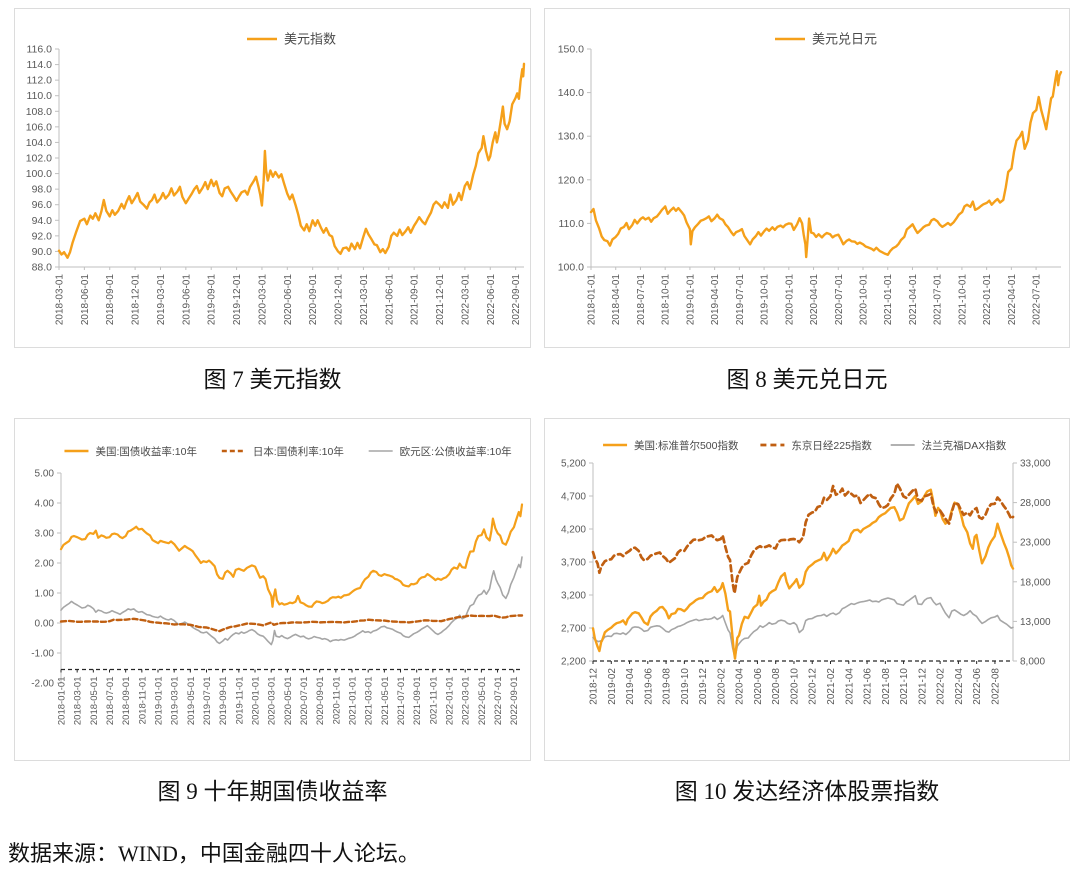 This screenshot has height=883, width=1080. I want to click on x-axis-tick-label: 2021-11-01, so click(433, 701).